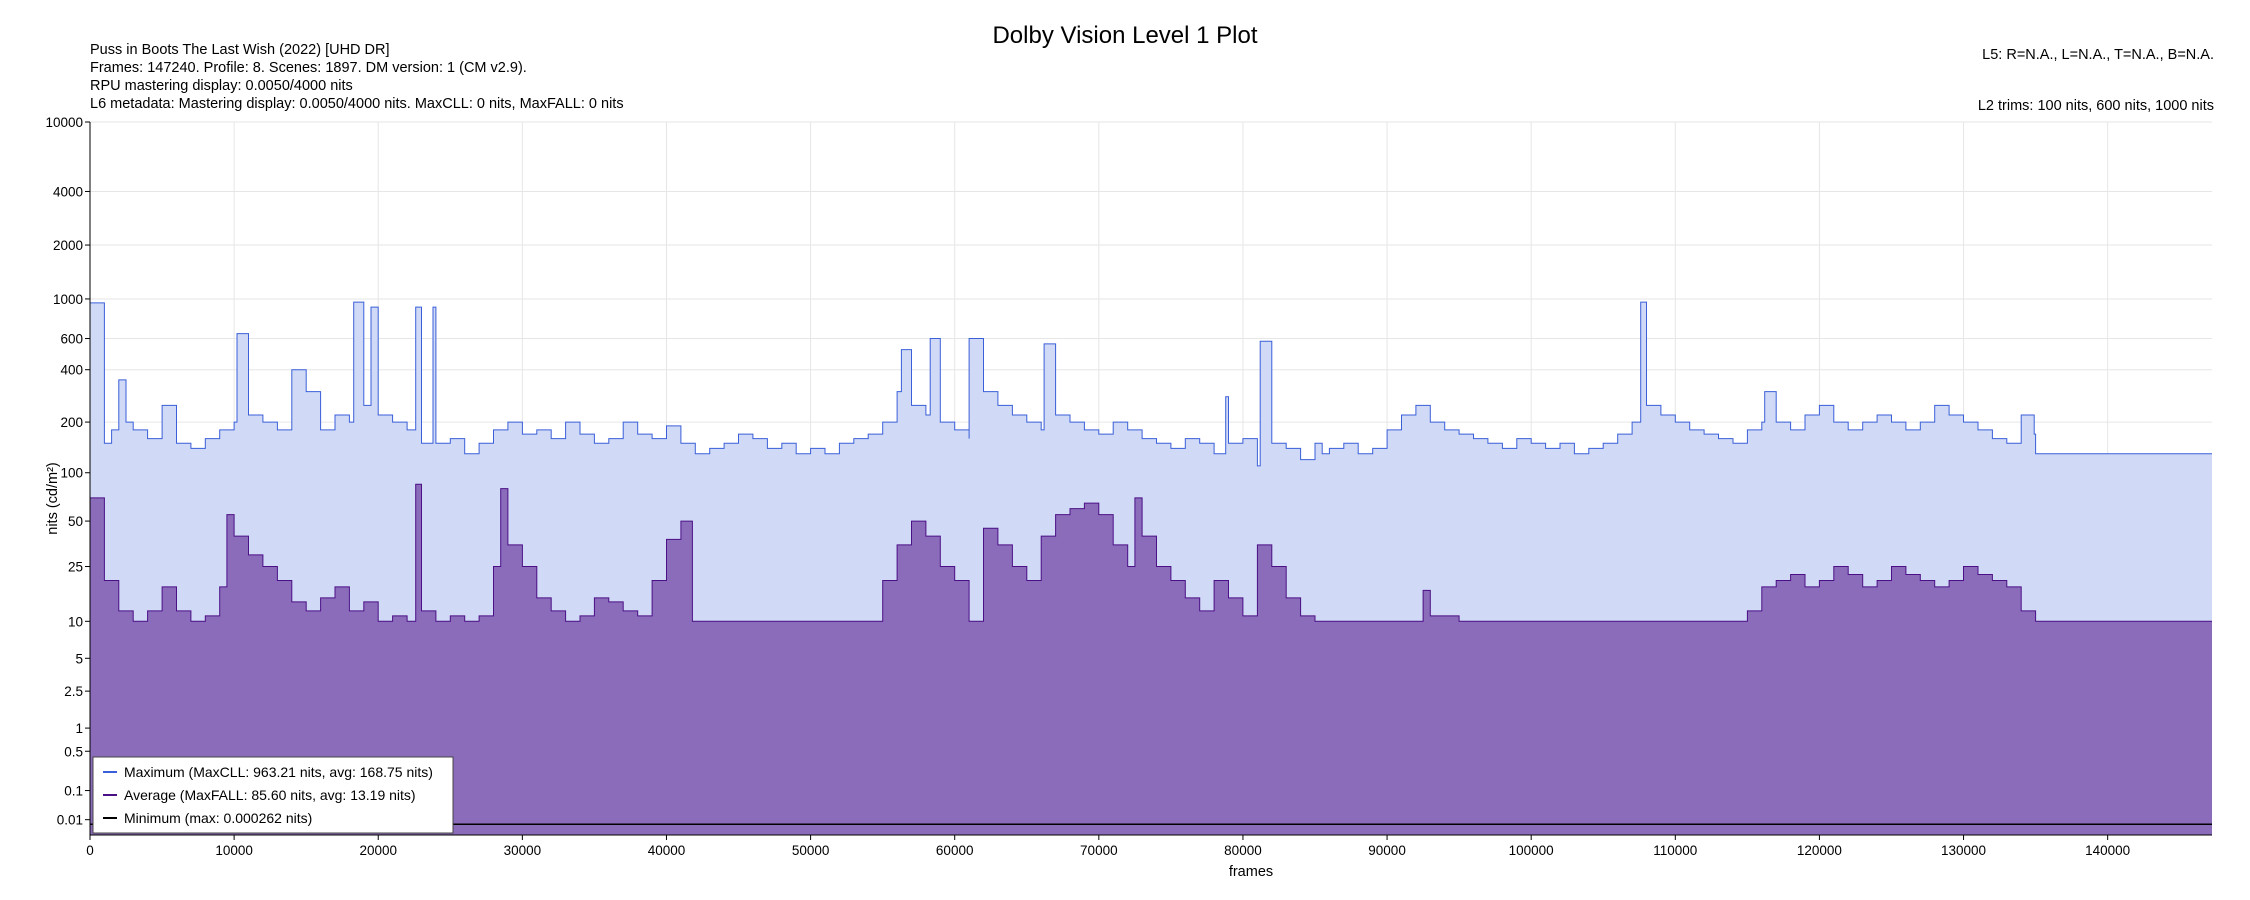 This screenshot has height=900, width=2250. Describe the element at coordinates (71, 370) in the screenshot. I see `y-tick-label: 400` at that location.